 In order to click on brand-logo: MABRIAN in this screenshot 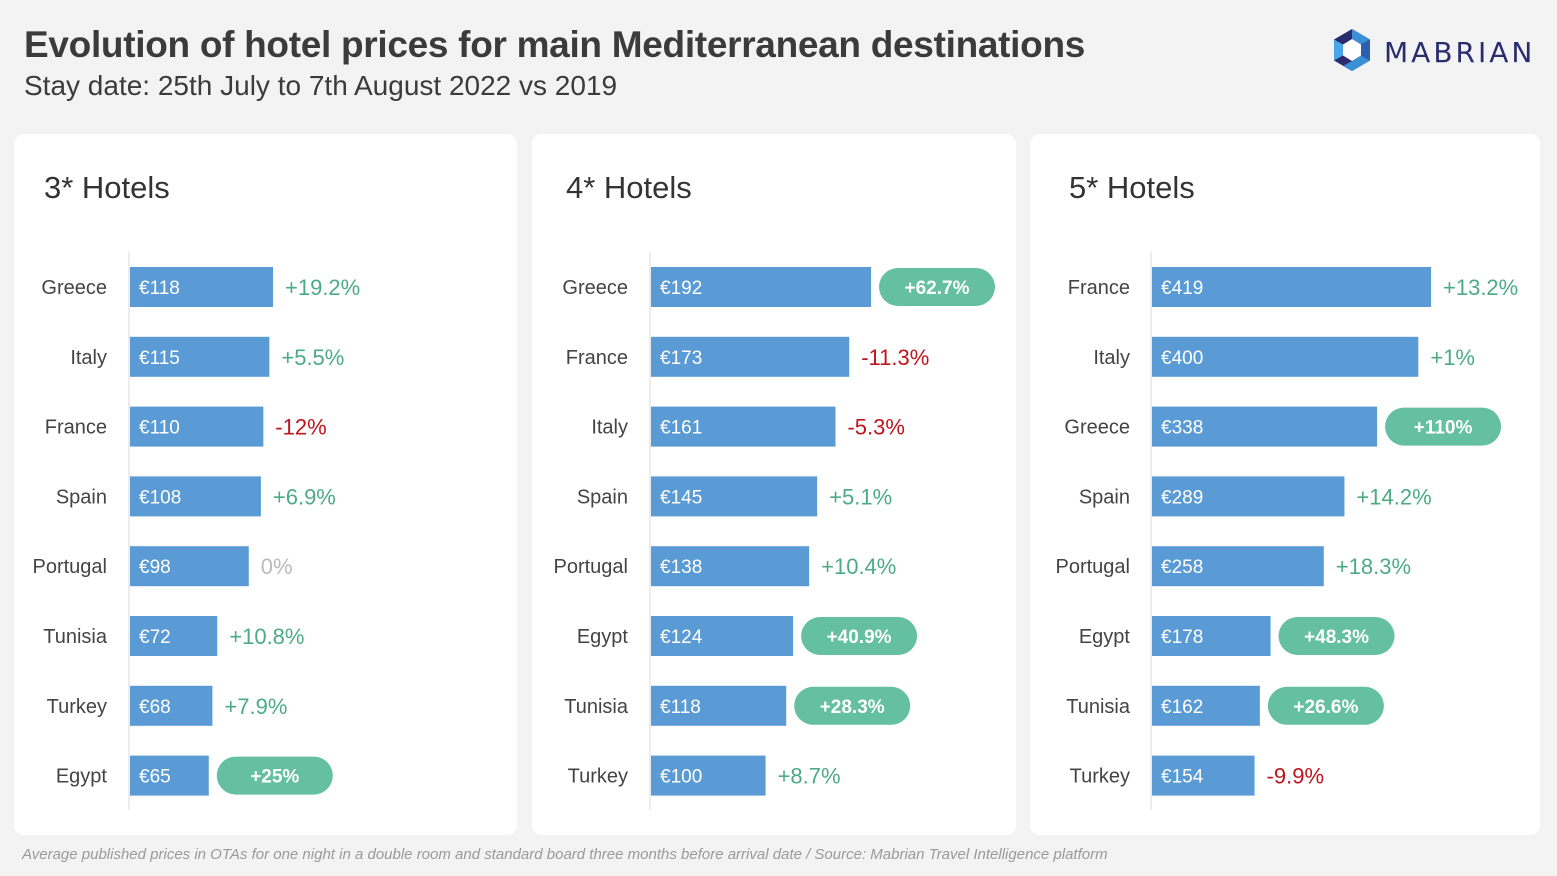, I will do `click(1433, 52)`.